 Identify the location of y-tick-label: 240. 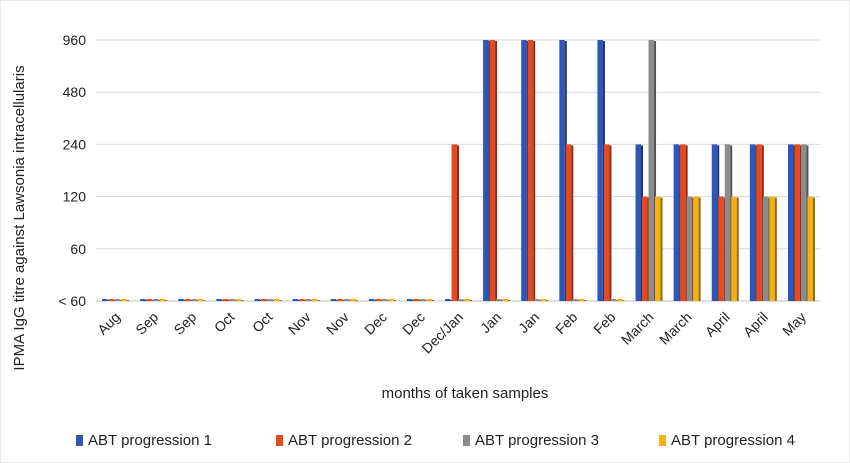
(75, 144).